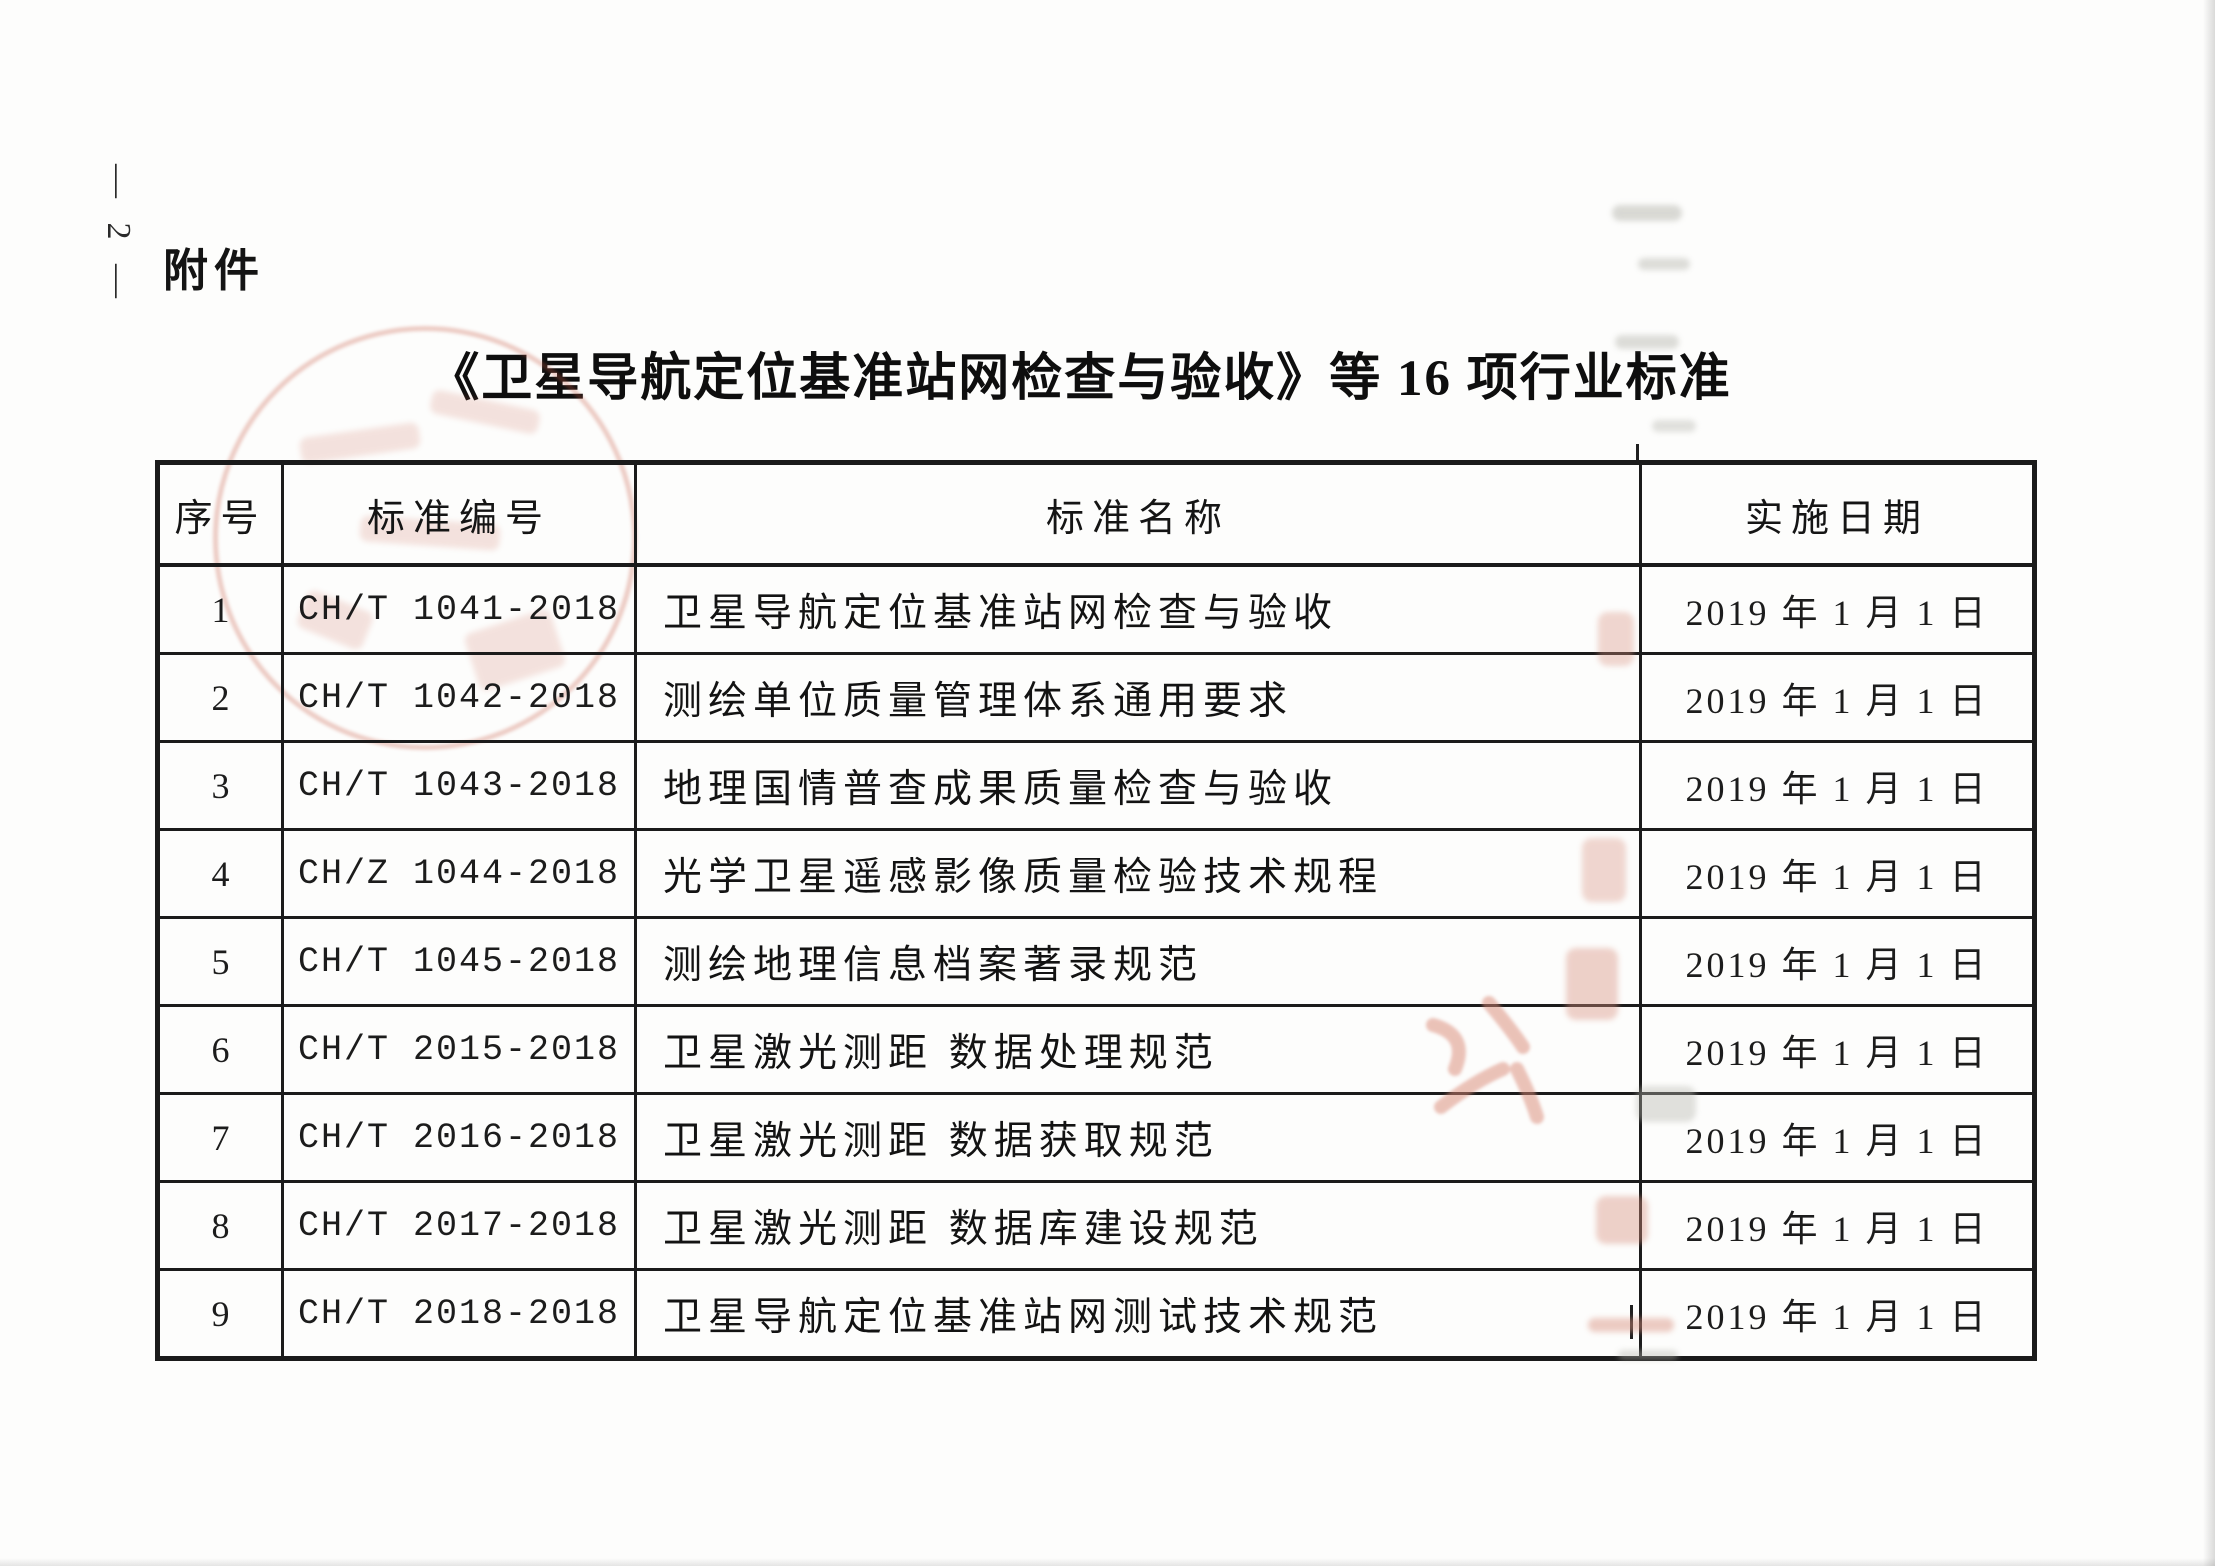 The height and width of the screenshot is (1566, 2215). I want to click on standard-code-cell: CH/T 1041-2018, so click(459, 609).